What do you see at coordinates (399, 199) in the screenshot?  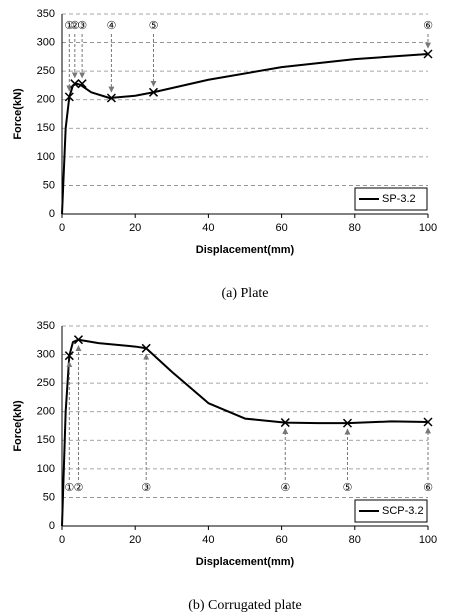 I see `legend-label: SP-3.2` at bounding box center [399, 199].